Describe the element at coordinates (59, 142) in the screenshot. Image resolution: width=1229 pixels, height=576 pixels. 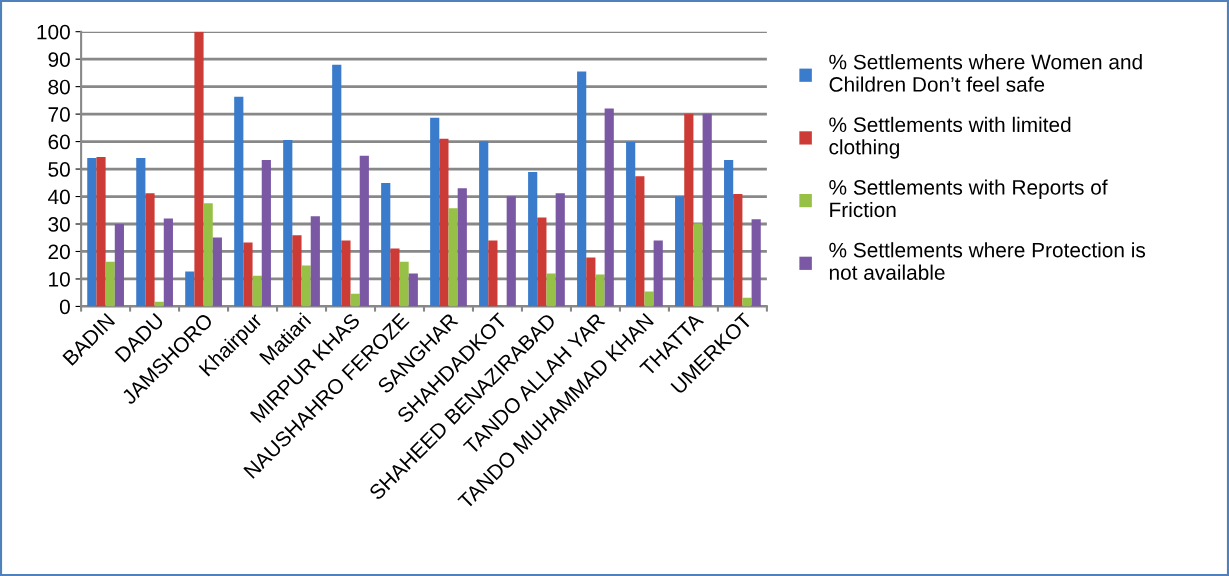
I see `y-tick-label: 60` at that location.